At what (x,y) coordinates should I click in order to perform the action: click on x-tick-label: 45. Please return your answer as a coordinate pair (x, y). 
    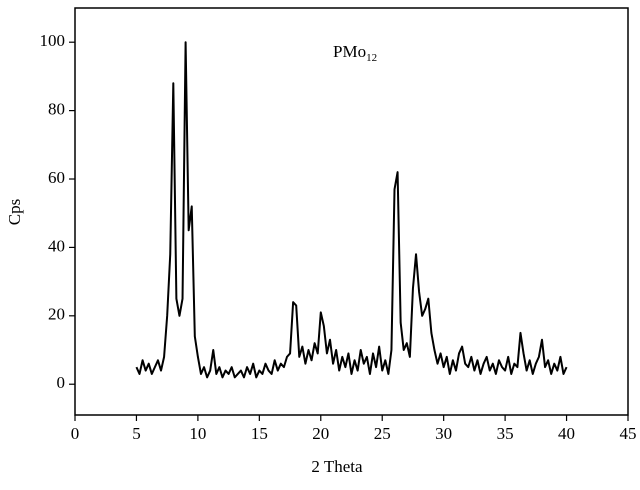
    Looking at the image, I should click on (628, 433).